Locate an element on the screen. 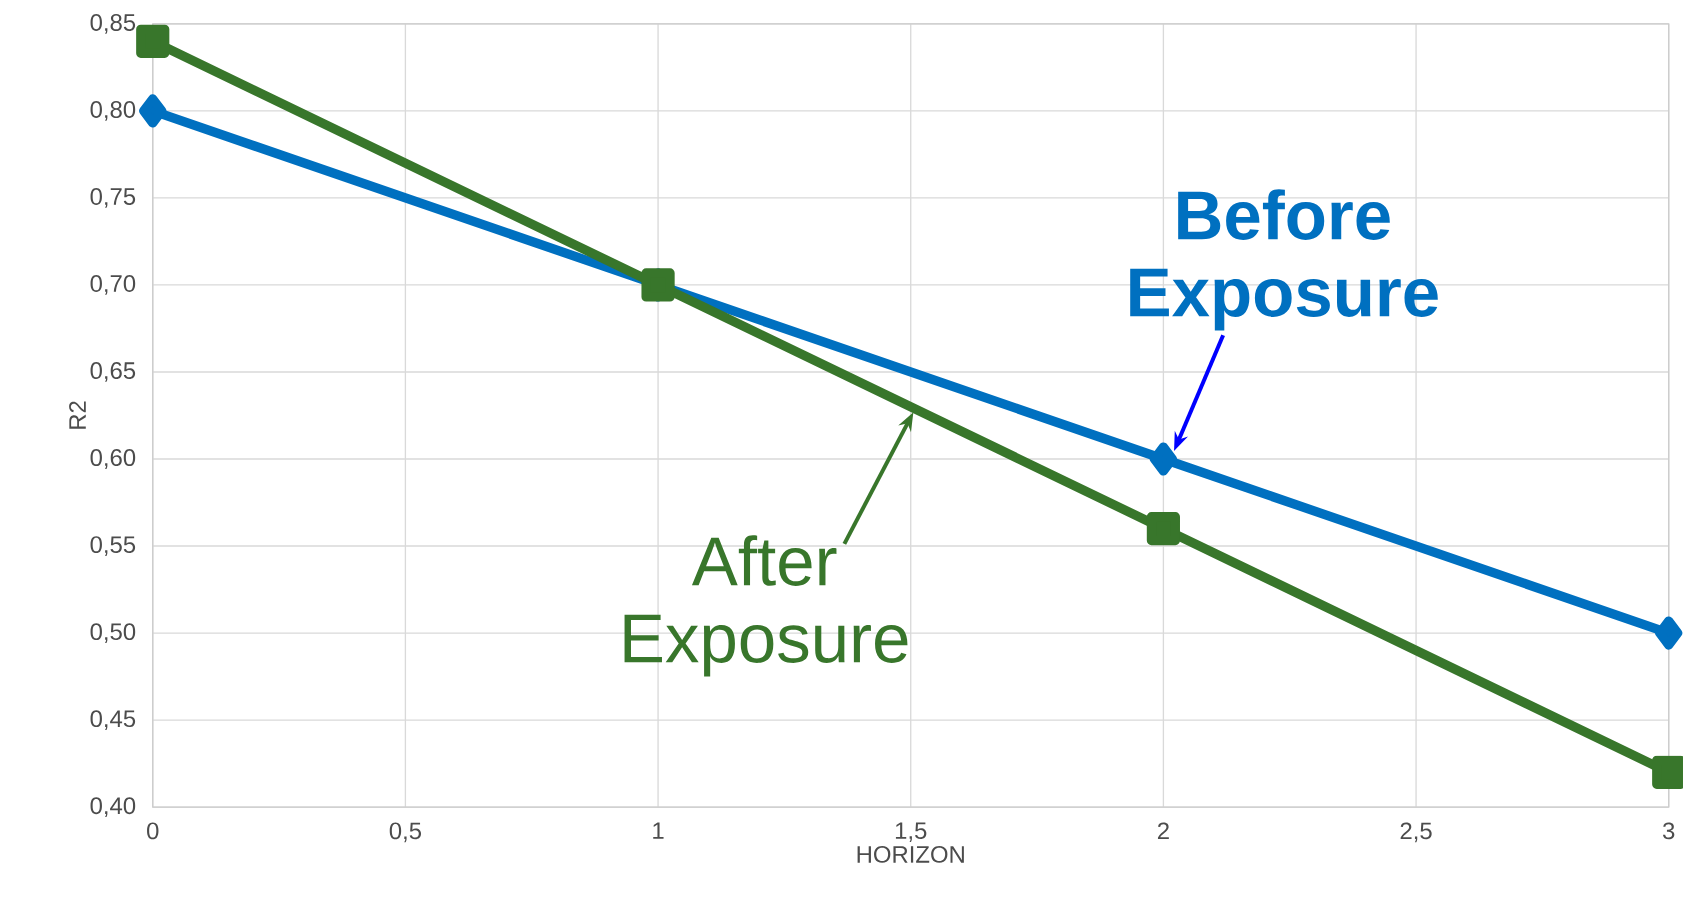 The width and height of the screenshot is (1683, 905). y-tick-label: 0,70 is located at coordinates (113, 285).